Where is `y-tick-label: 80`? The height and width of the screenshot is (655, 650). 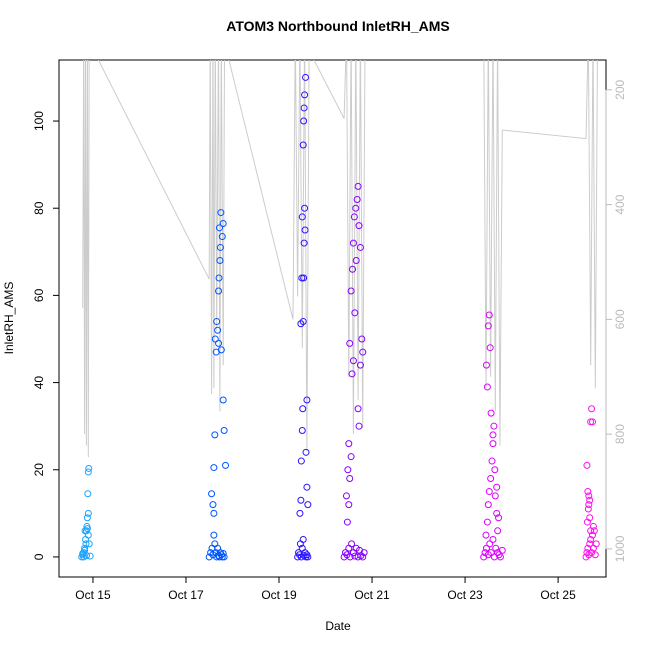
y-tick-label: 80 is located at coordinates (39, 208).